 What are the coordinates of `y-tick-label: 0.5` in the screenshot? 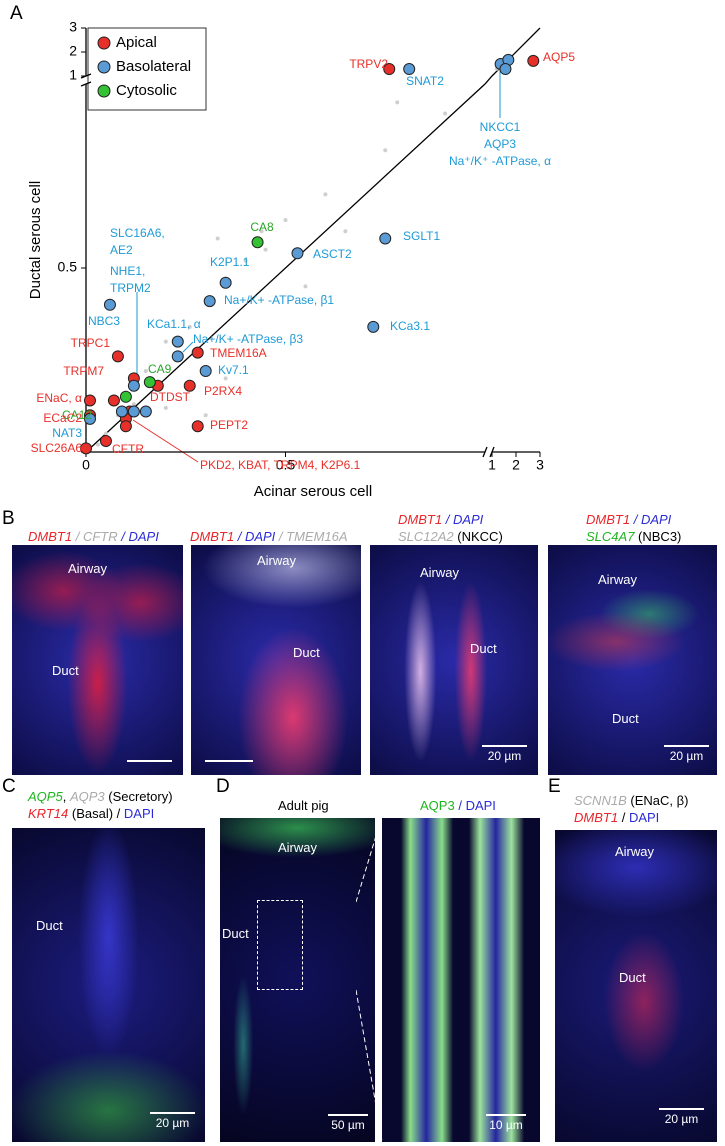 It's located at (68, 267).